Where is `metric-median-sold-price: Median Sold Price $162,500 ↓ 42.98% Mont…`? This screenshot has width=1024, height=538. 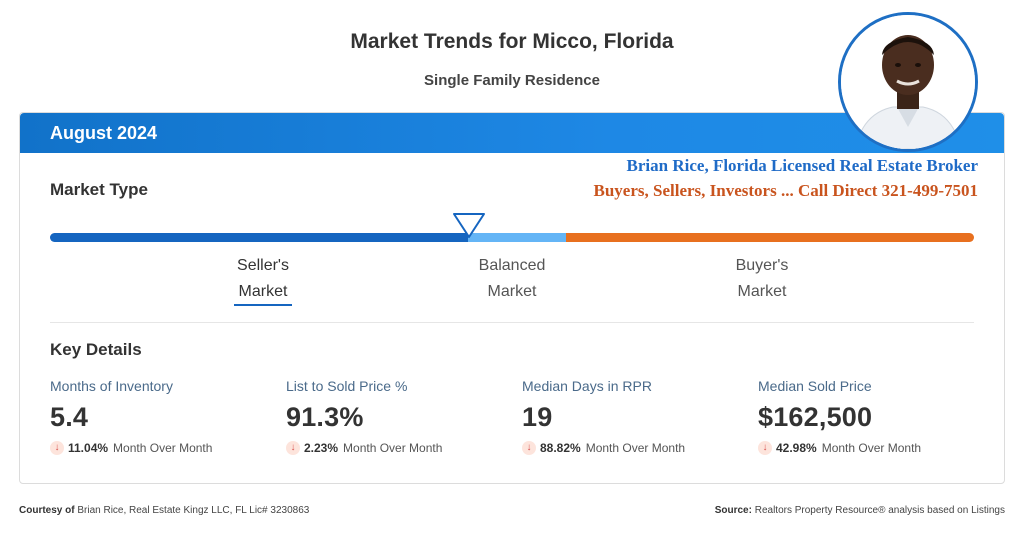 metric-median-sold-price: Median Sold Price $162,500 ↓ 42.98% Mont… is located at coordinates (873, 416).